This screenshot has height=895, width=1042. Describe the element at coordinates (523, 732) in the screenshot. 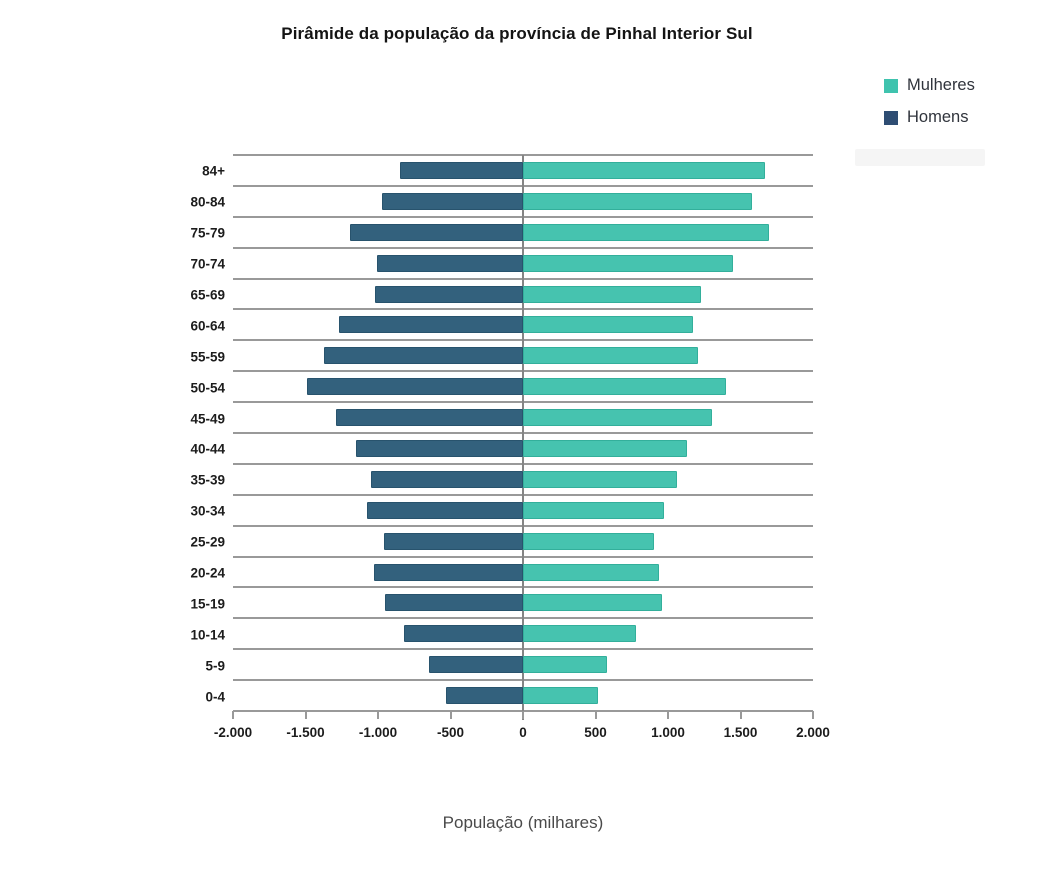

I see `x-axis-tick-label: 0` at that location.